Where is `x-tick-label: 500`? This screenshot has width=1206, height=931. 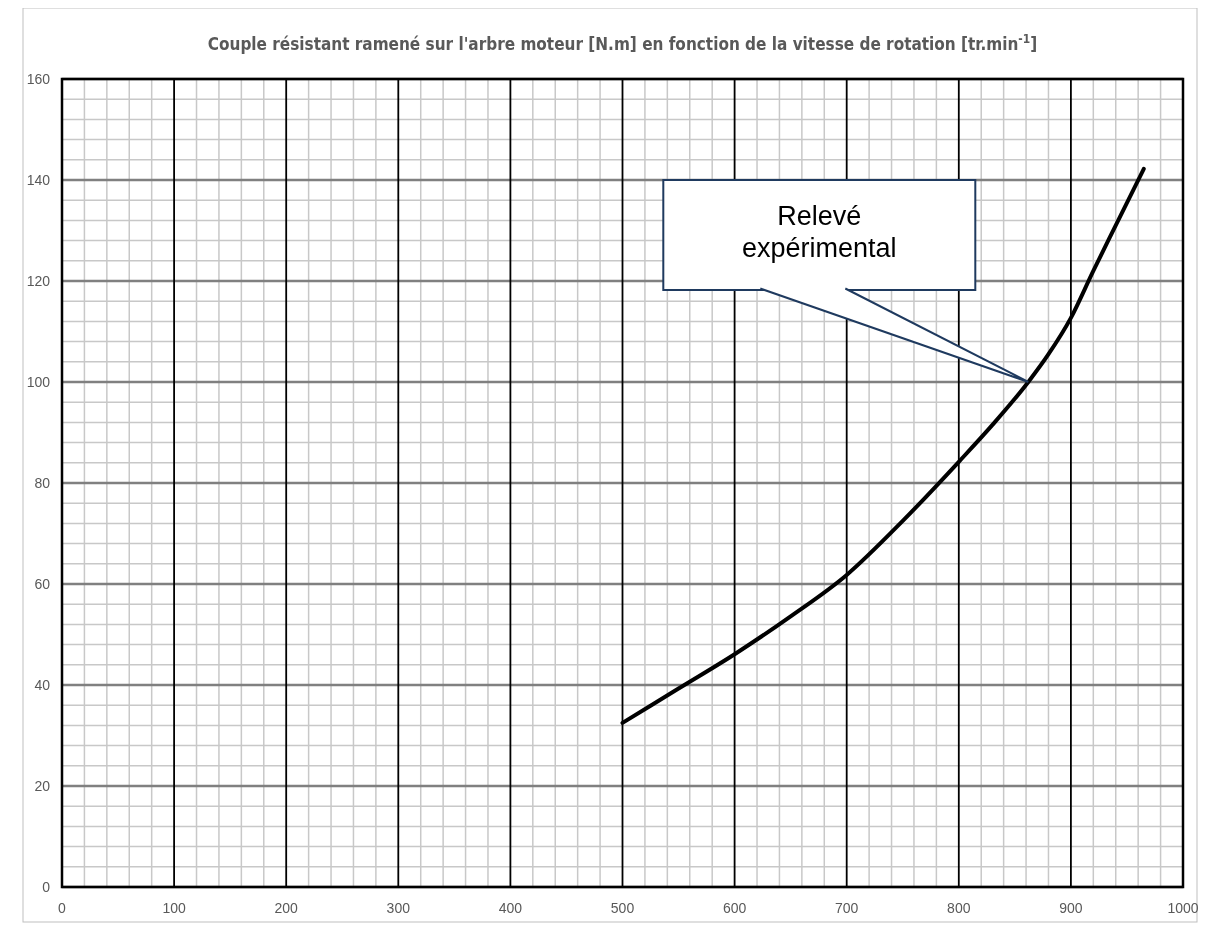 x-tick-label: 500 is located at coordinates (622, 908).